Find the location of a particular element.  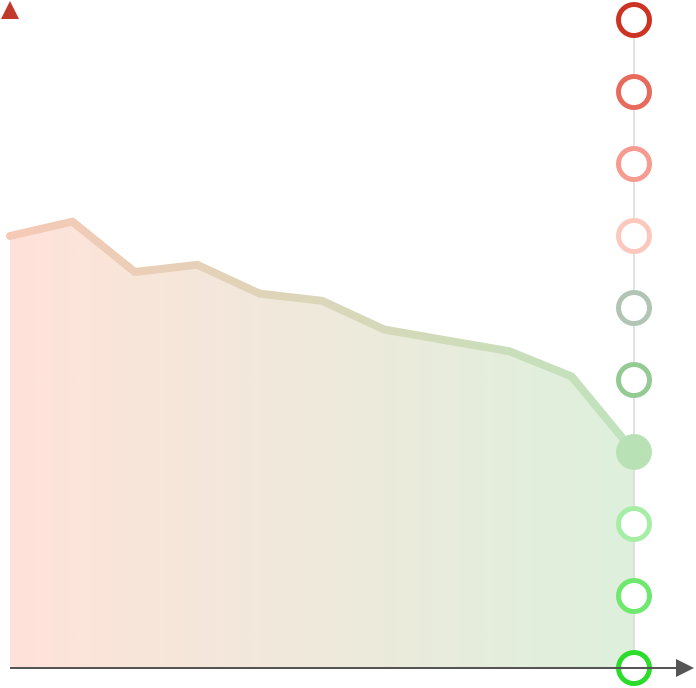

level-markers is located at coordinates (634, 344).